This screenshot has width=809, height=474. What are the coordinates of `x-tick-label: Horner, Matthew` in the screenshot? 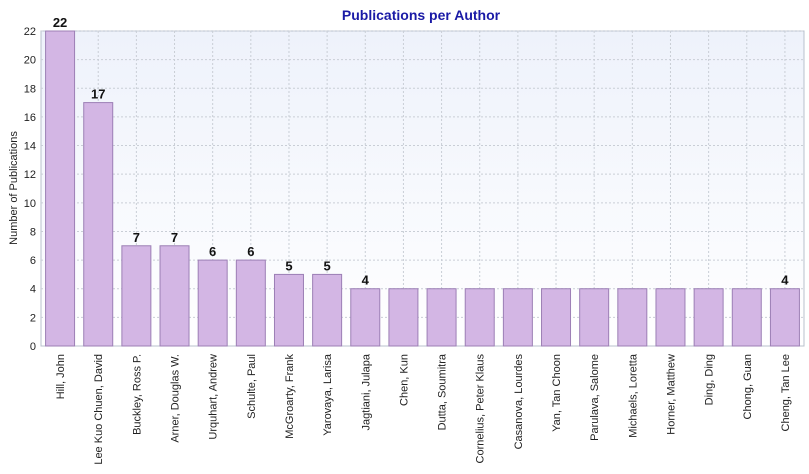 It's located at (671, 394).